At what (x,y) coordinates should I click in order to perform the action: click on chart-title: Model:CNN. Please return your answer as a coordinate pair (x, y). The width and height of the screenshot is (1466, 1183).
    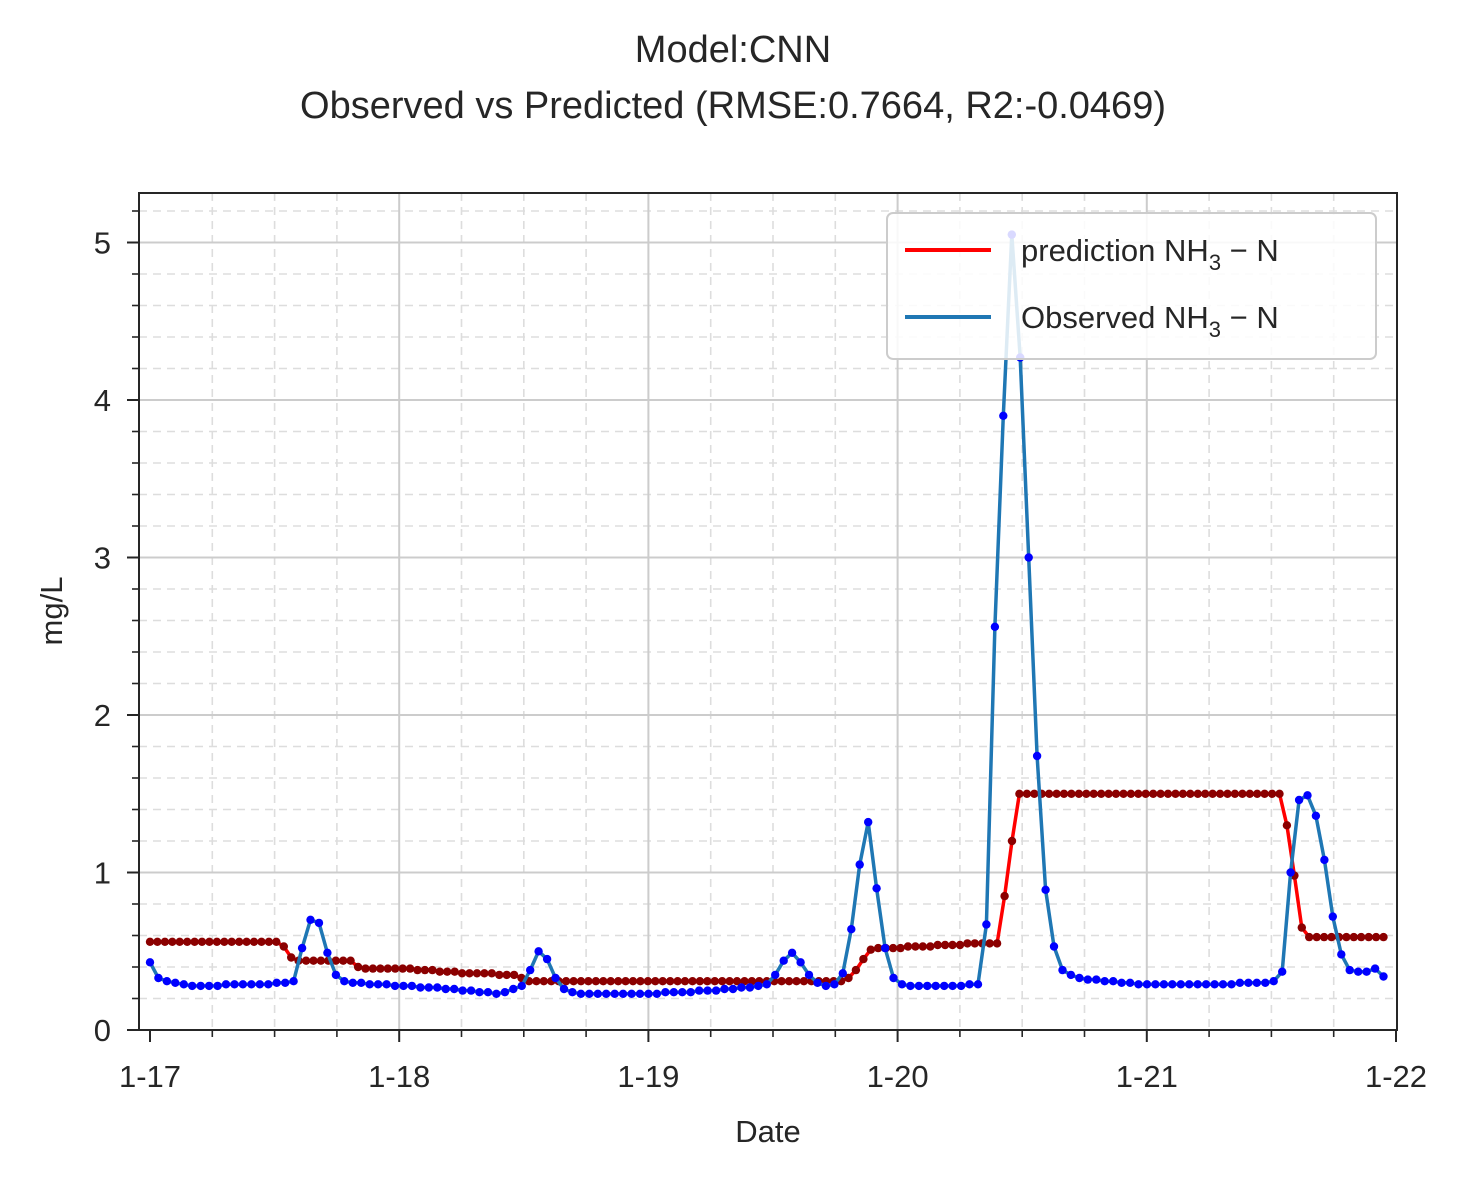
    Looking at the image, I should click on (733, 50).